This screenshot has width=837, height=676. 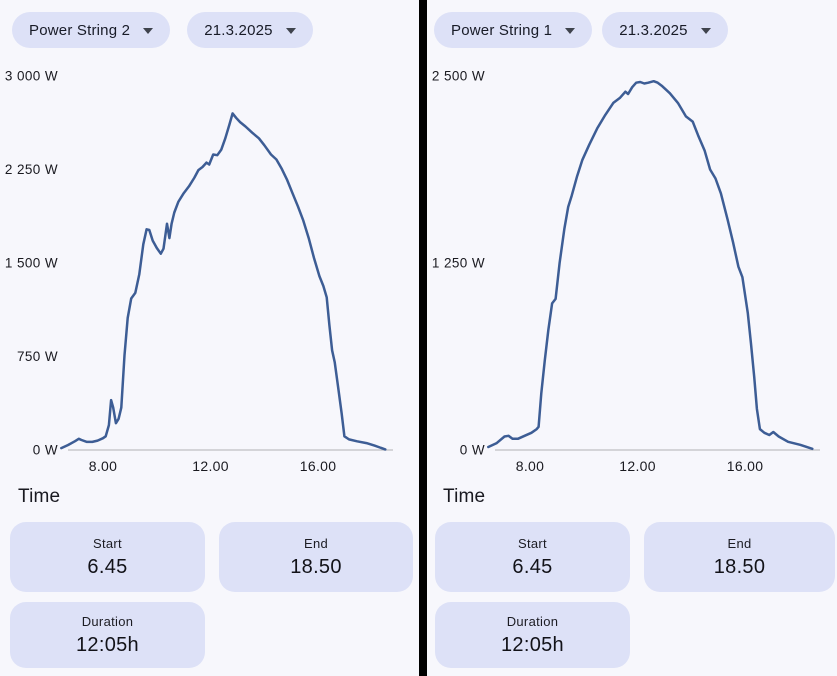 I want to click on string-selector-dropdown: Power String 1, so click(x=513, y=30).